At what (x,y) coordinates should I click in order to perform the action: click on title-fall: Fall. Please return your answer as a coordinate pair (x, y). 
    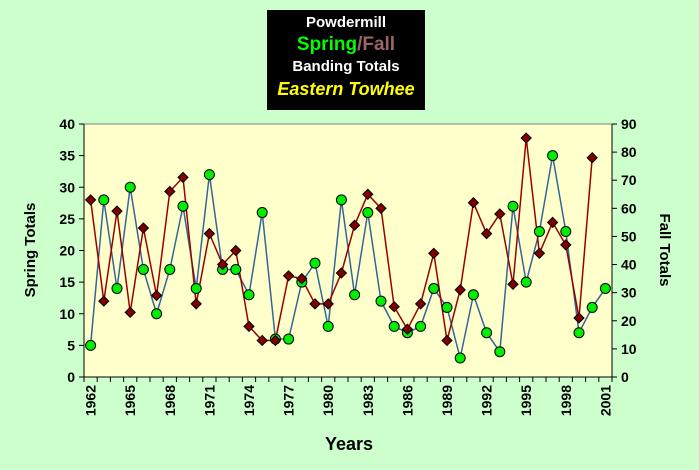
    Looking at the image, I should click on (379, 44).